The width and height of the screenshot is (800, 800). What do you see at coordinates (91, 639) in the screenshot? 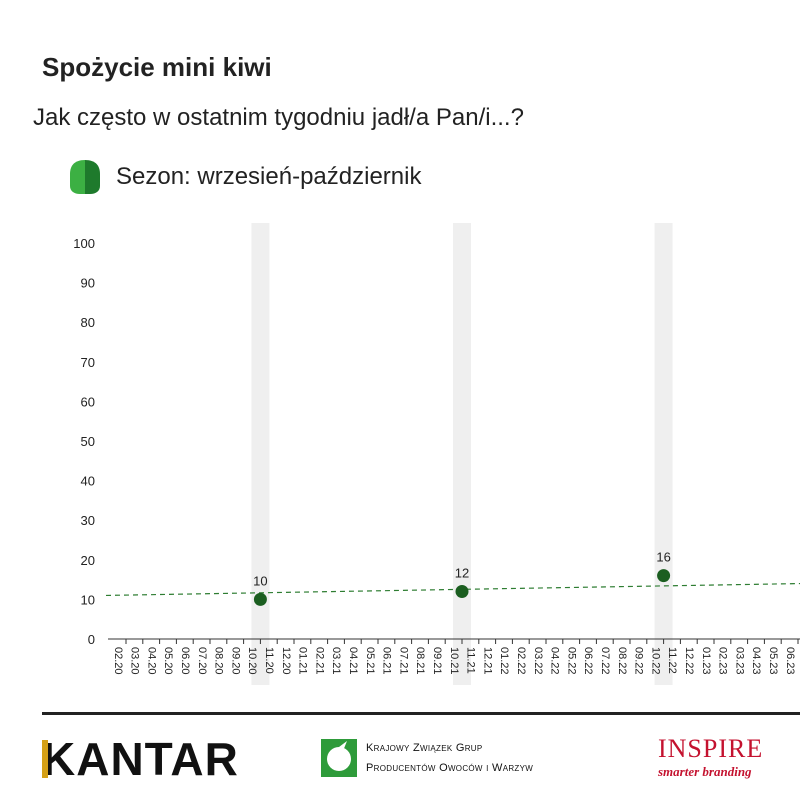
I see `y-tick-label: 0` at bounding box center [91, 639].